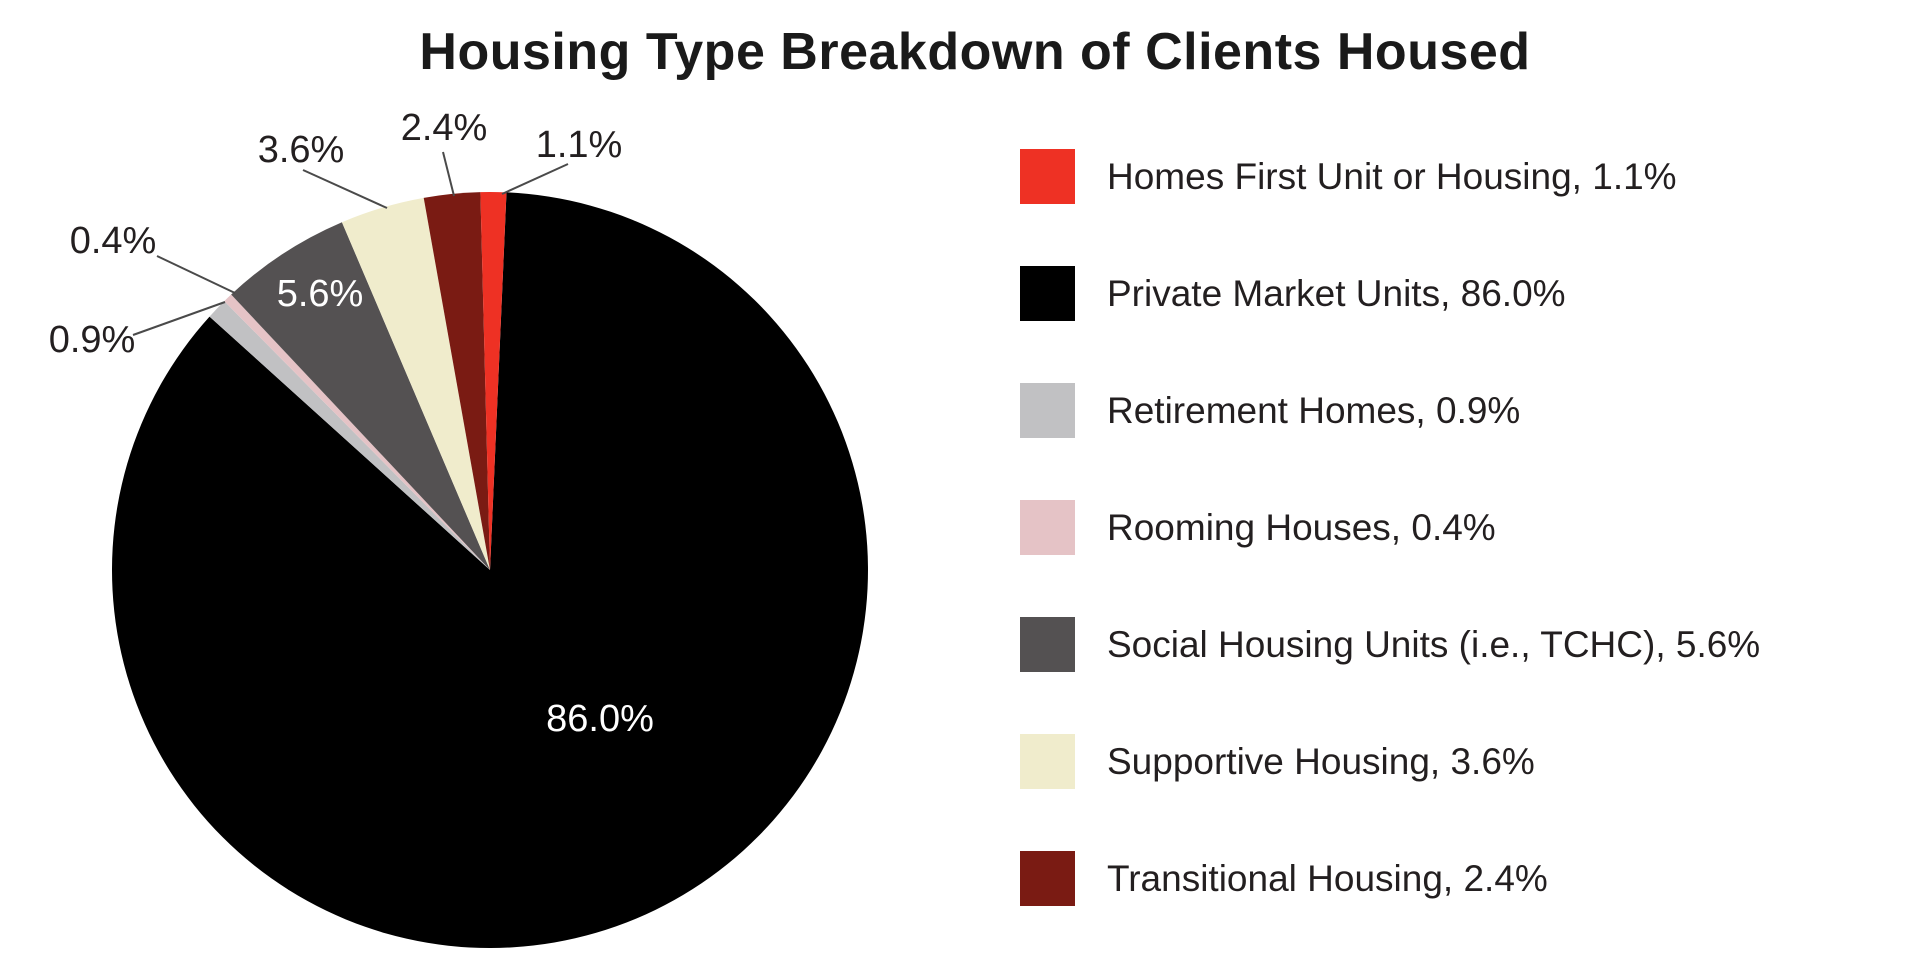 The image size is (1920, 960). I want to click on legend-swatch-supportive-housing, so click(1047, 761).